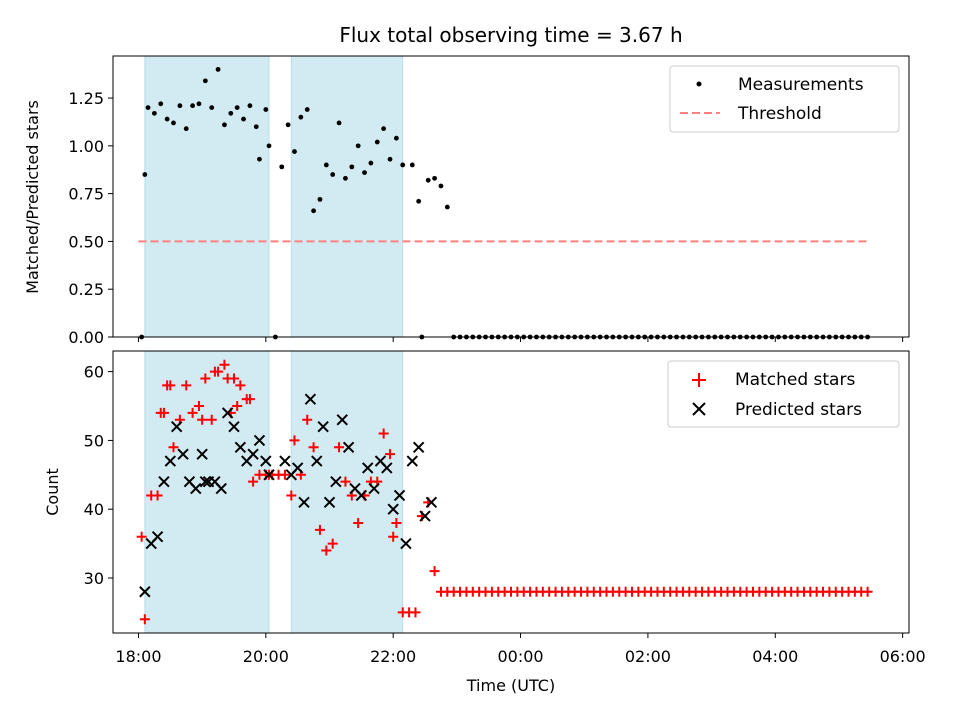 The image size is (960, 720). I want to click on bottom-xlabel: Time (UTC), so click(510, 685).